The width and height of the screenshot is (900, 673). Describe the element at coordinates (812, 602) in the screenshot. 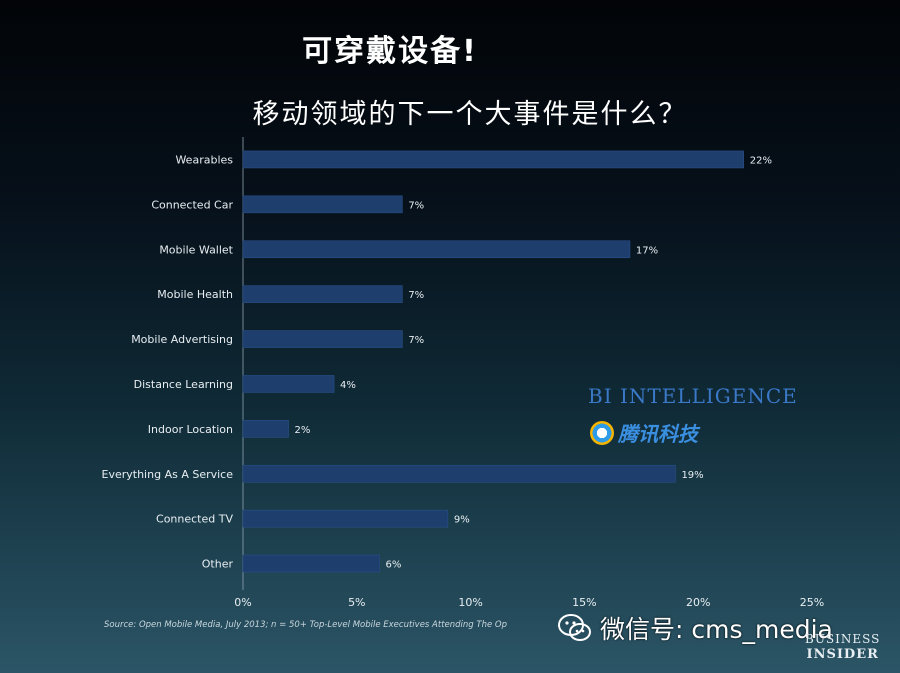

I see `x-tick-label: 25%` at that location.